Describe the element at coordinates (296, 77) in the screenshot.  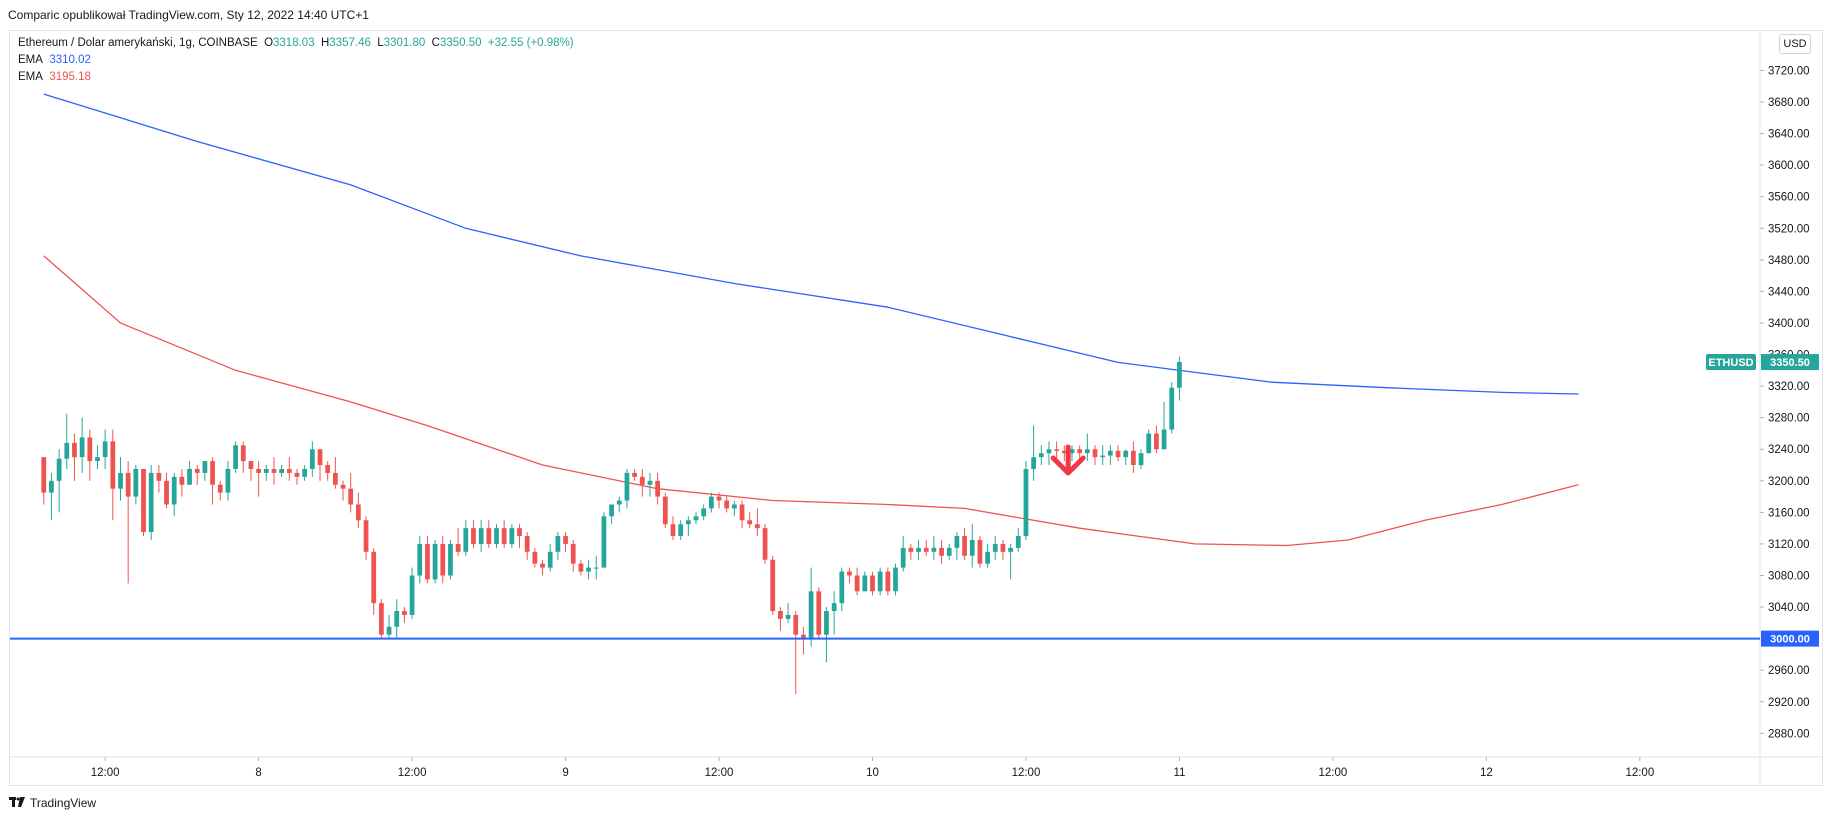
I see `ema-fast-row: EMA 3195.18` at that location.